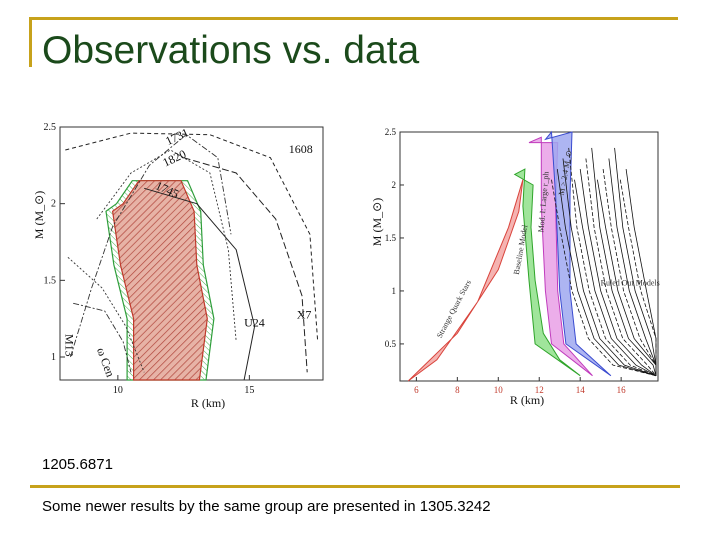 Image resolution: width=720 pixels, height=540 pixels. I want to click on title-rule-left, so click(30, 42).